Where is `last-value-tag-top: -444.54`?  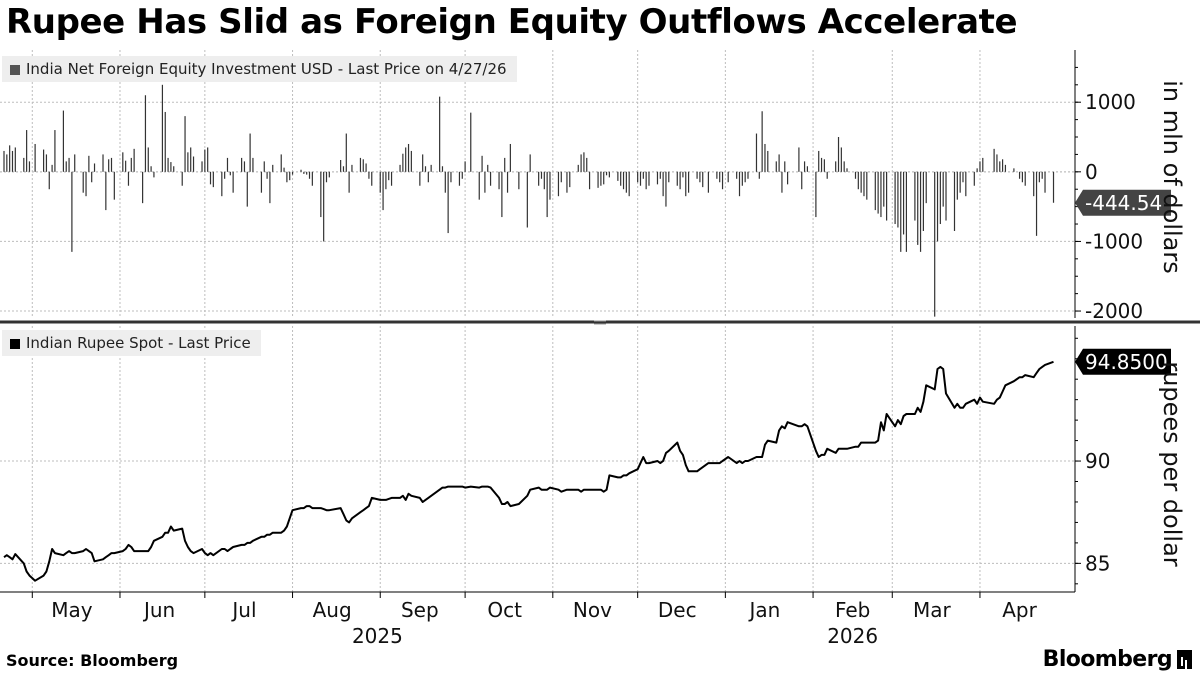
last-value-tag-top: -444.54 is located at coordinates (1123, 202).